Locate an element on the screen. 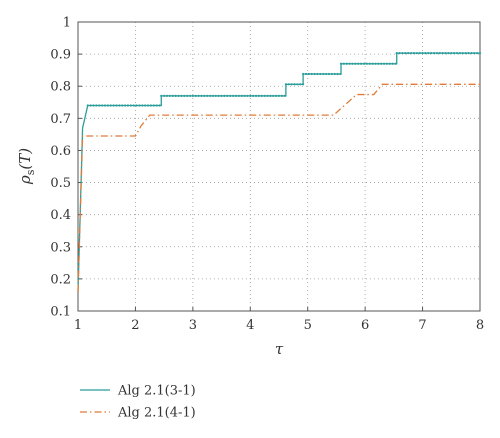 The width and height of the screenshot is (500, 438). y-tick-label: 0.6 is located at coordinates (60, 151).